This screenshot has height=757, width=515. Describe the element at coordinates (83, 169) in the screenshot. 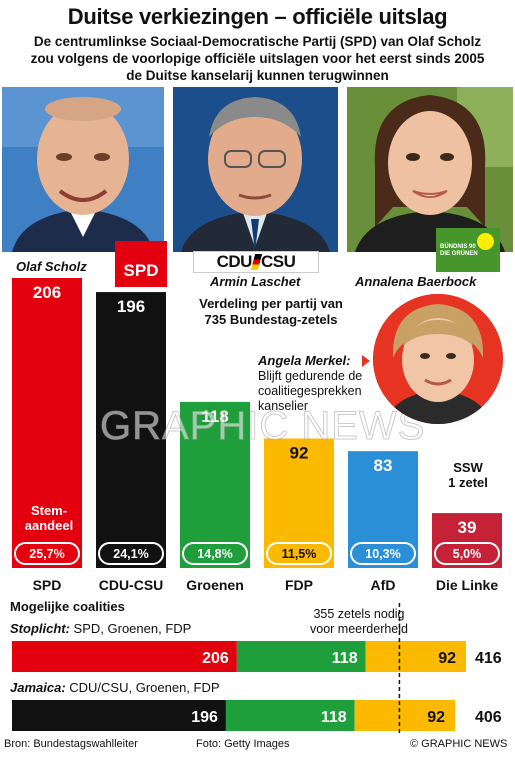

I see `photo-olaf-scholz` at that location.